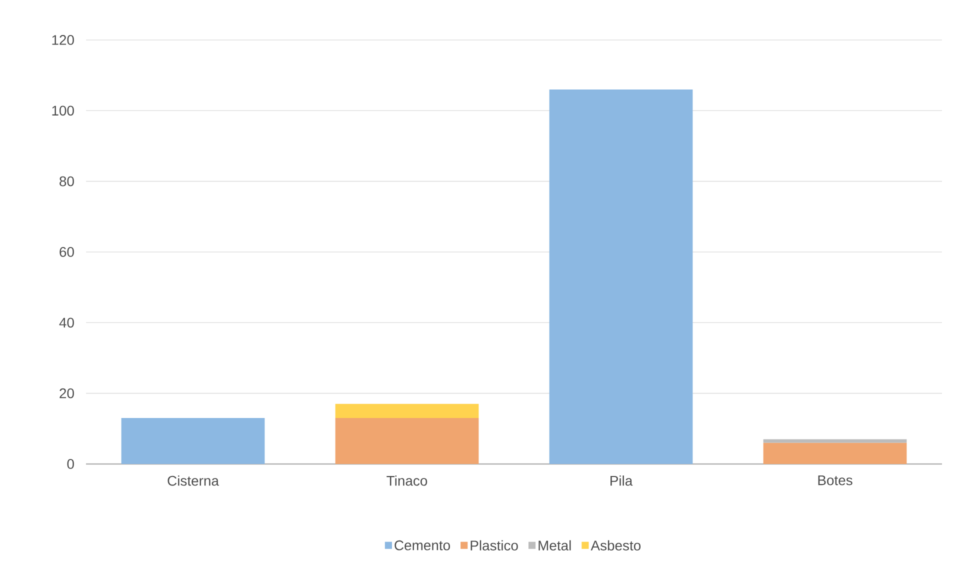 This screenshot has width=956, height=582. What do you see at coordinates (621, 481) in the screenshot?
I see `x-tick-label: Pila` at bounding box center [621, 481].